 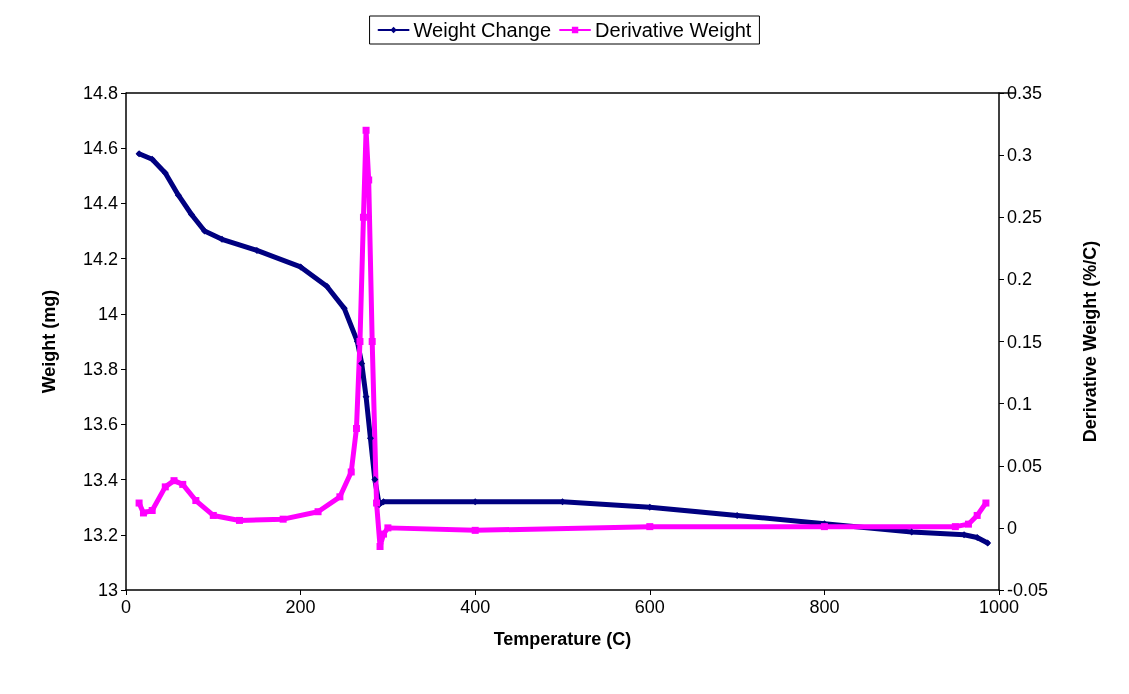 What do you see at coordinates (300, 607) in the screenshot?
I see `x-tick-label: 200` at bounding box center [300, 607].